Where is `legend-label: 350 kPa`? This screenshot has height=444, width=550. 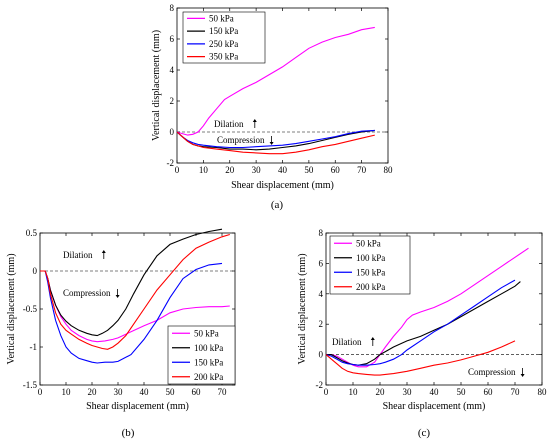
legend-label: 350 kPa is located at coordinates (223, 57).